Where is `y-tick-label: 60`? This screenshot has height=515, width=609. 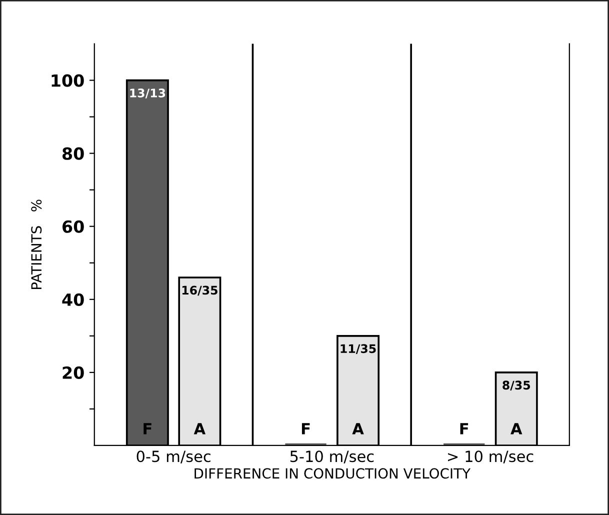 y-tick-label: 60 is located at coordinates (73, 226).